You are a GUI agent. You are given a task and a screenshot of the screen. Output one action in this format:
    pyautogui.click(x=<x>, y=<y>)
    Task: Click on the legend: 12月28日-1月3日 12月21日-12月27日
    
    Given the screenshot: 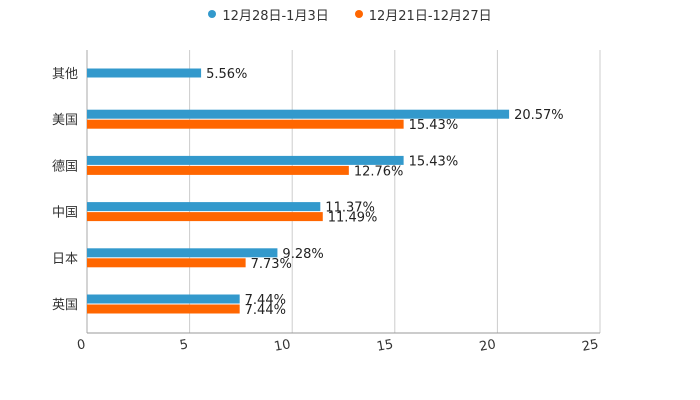 What is the action you would take?
    pyautogui.click(x=350, y=14)
    